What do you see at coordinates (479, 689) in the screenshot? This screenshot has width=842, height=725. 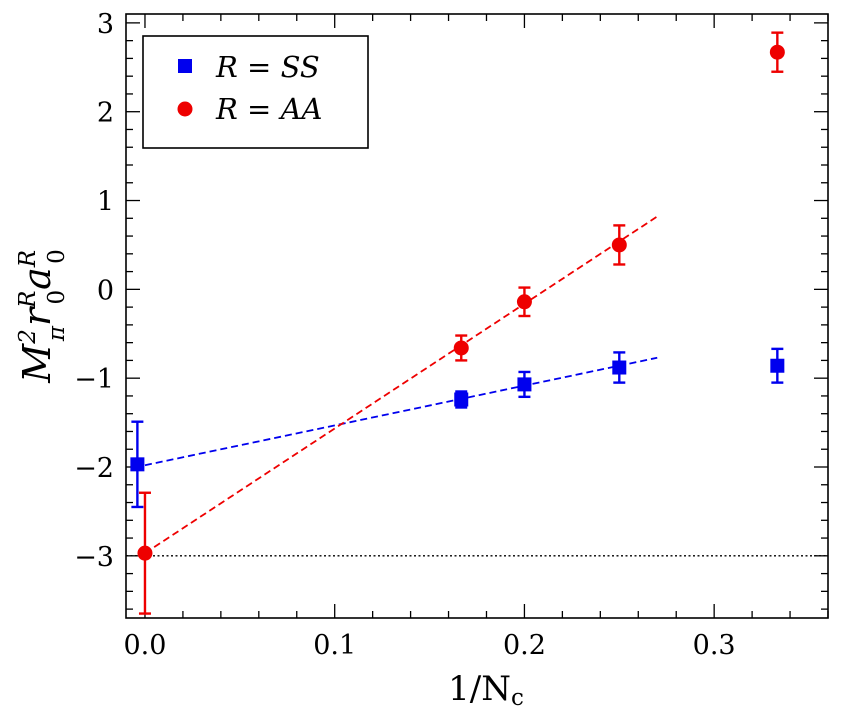 I see `x-axis-label-main: 1/N` at bounding box center [479, 689].